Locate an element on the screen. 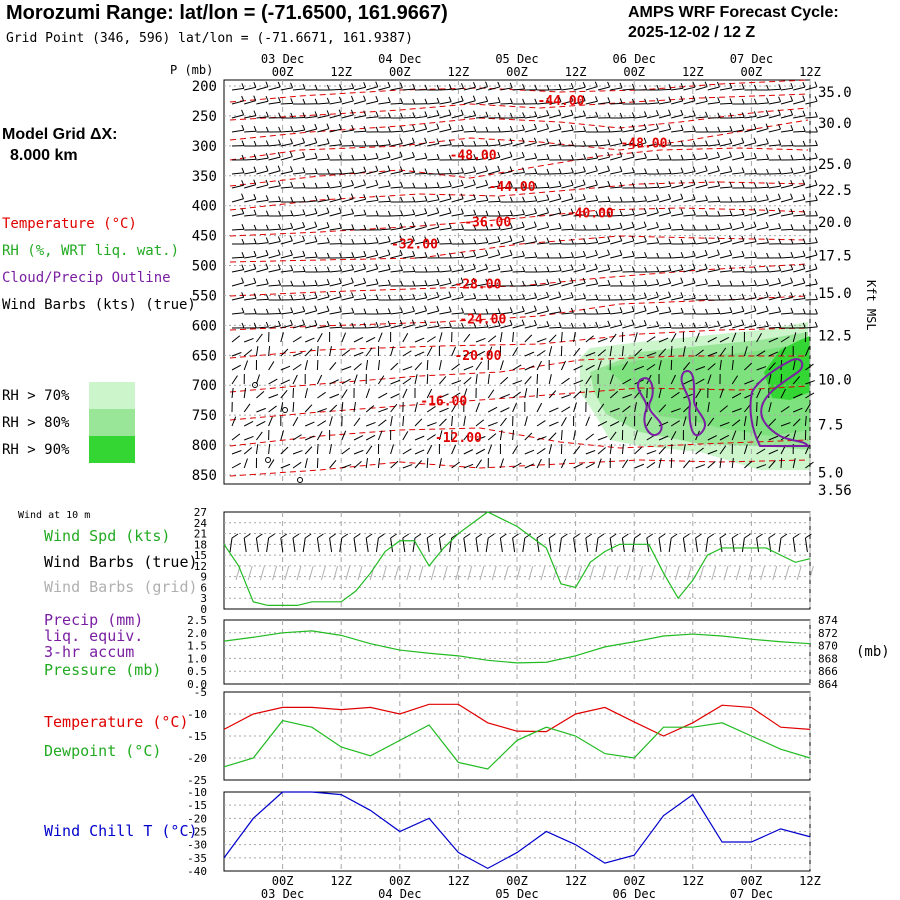  height-tick-label: 20.0 is located at coordinates (835, 223).